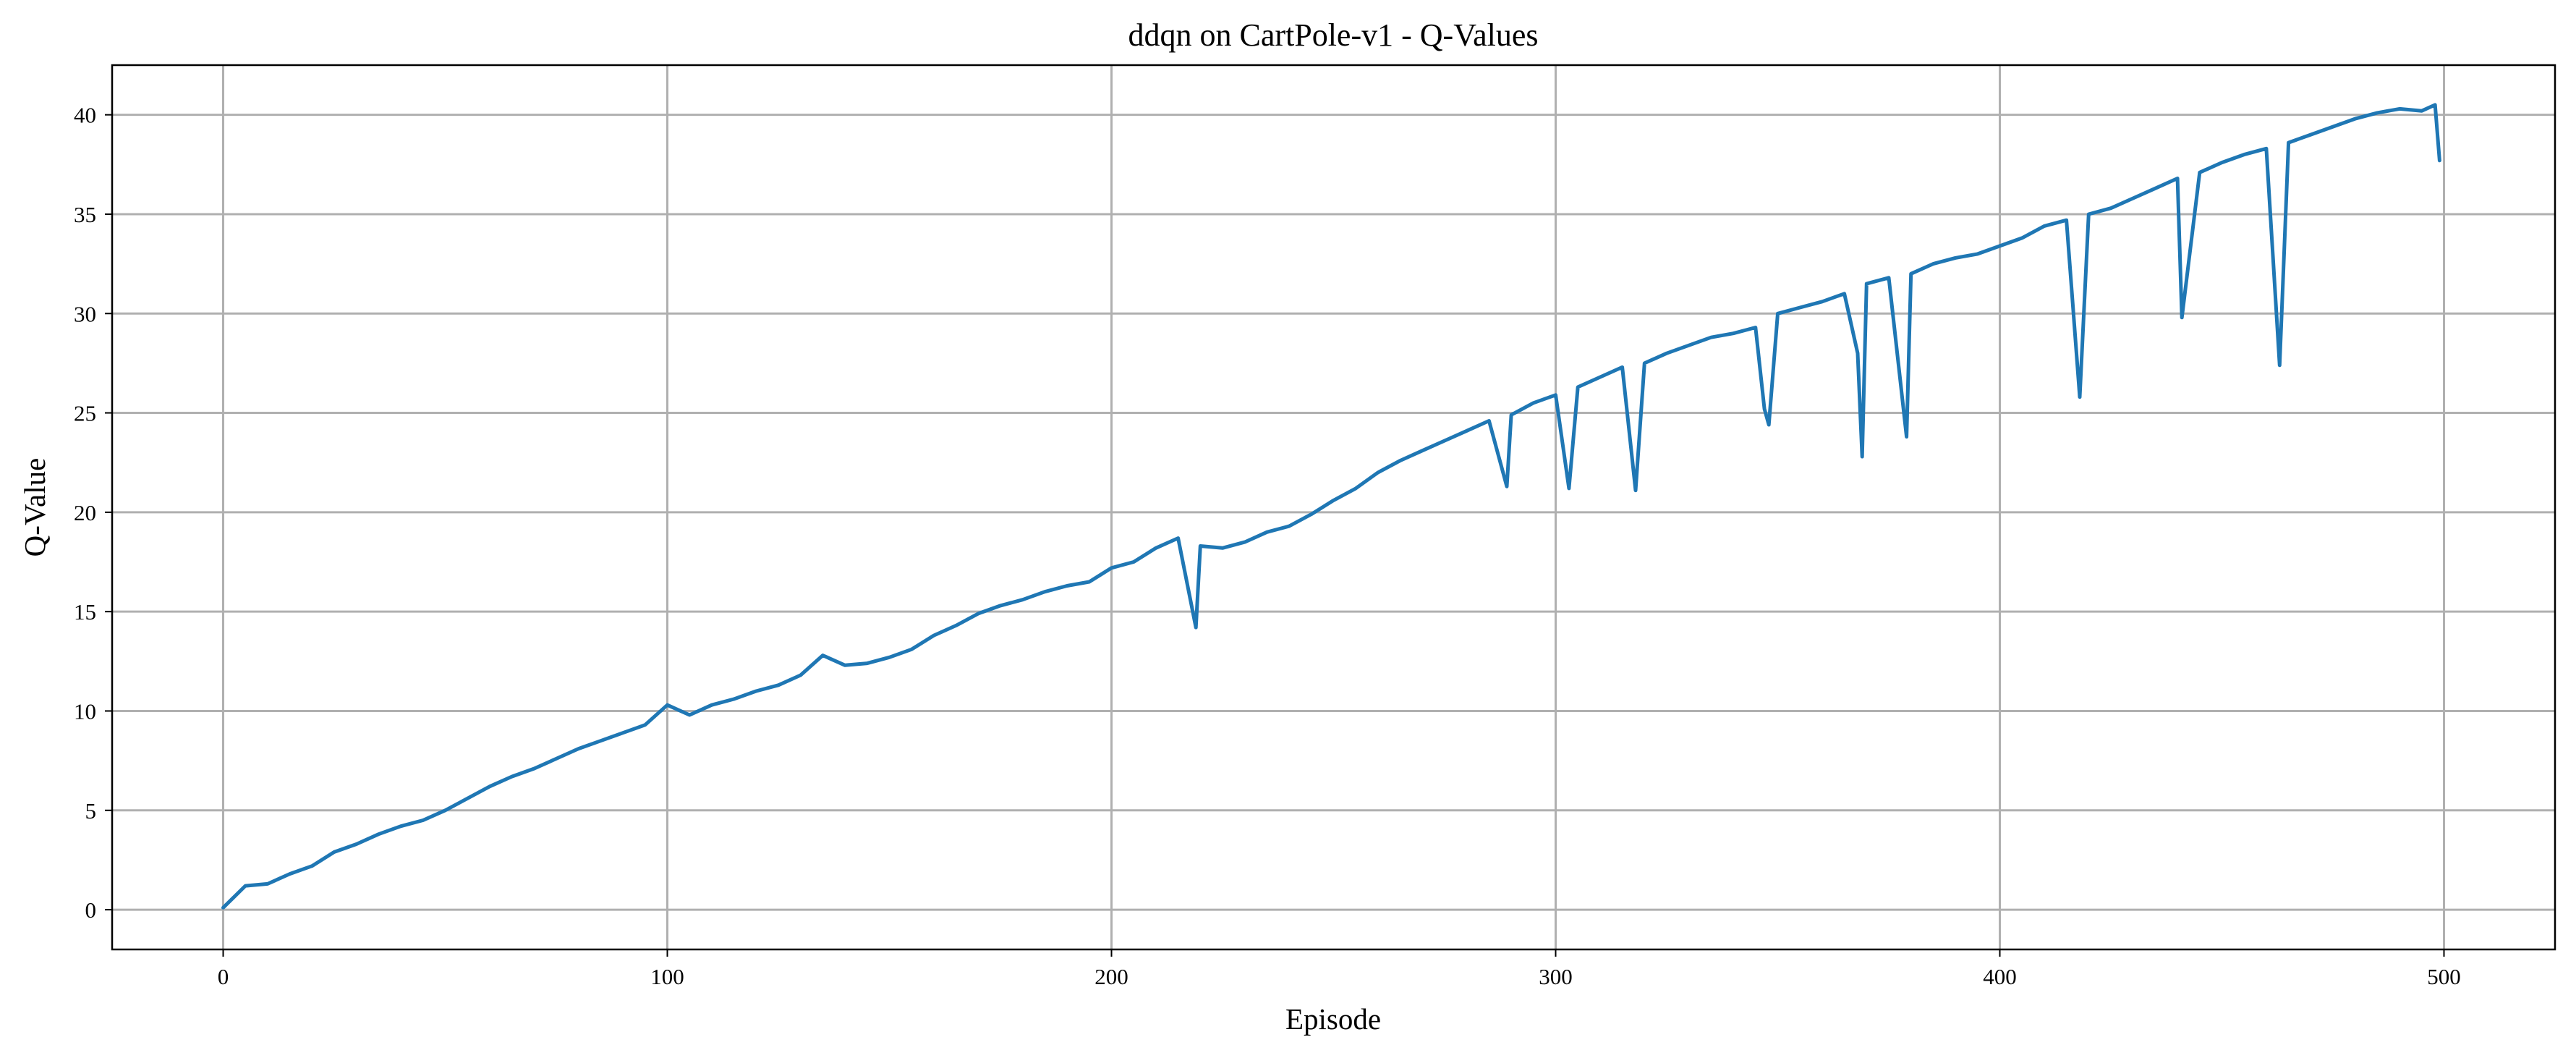 Image resolution: width=2576 pixels, height=1058 pixels. Describe the element at coordinates (34, 508) in the screenshot. I see `y-axis-label: Q-Value` at that location.